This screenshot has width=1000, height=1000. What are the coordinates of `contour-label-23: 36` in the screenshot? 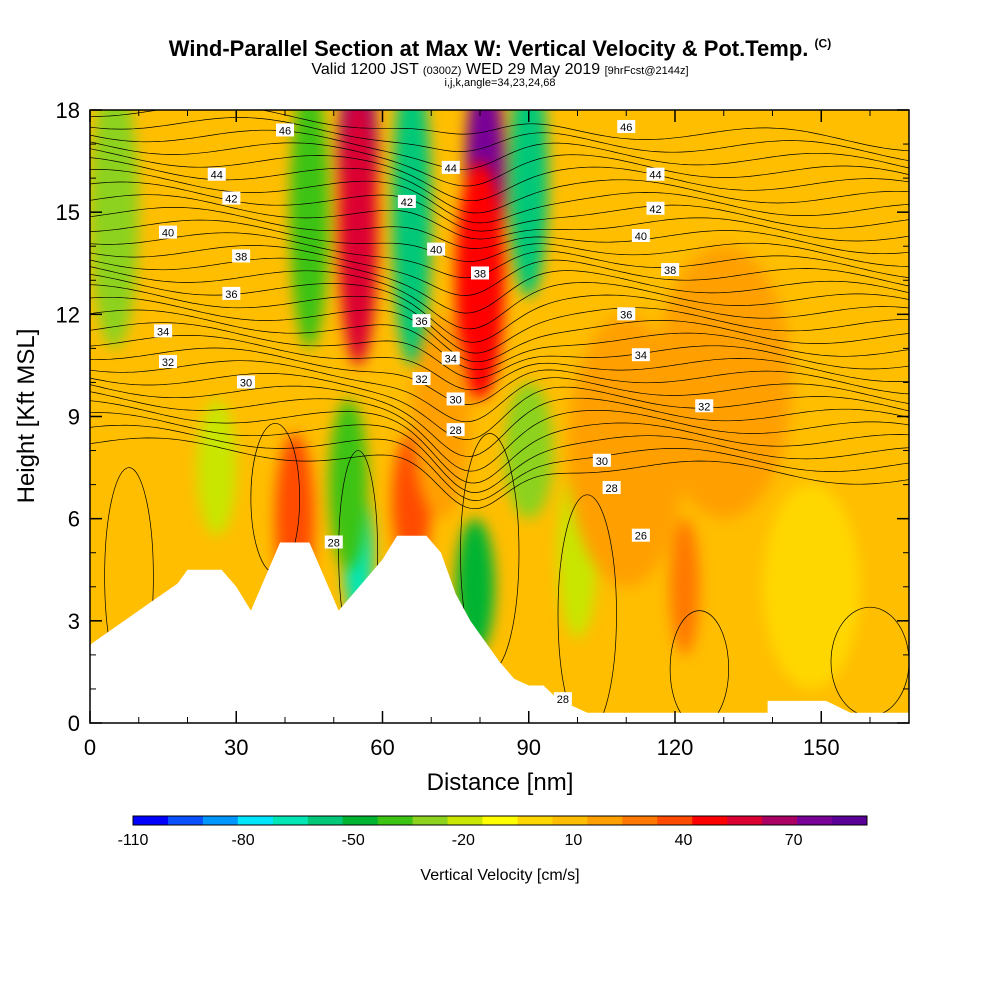 It's located at (626, 314).